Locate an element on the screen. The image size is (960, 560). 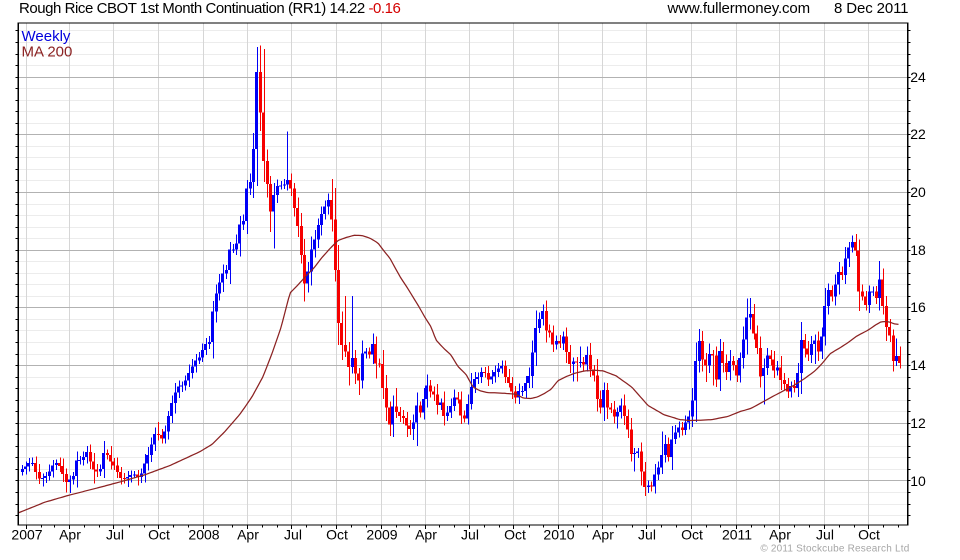
svg-text: 18 is located at coordinates (918, 250).